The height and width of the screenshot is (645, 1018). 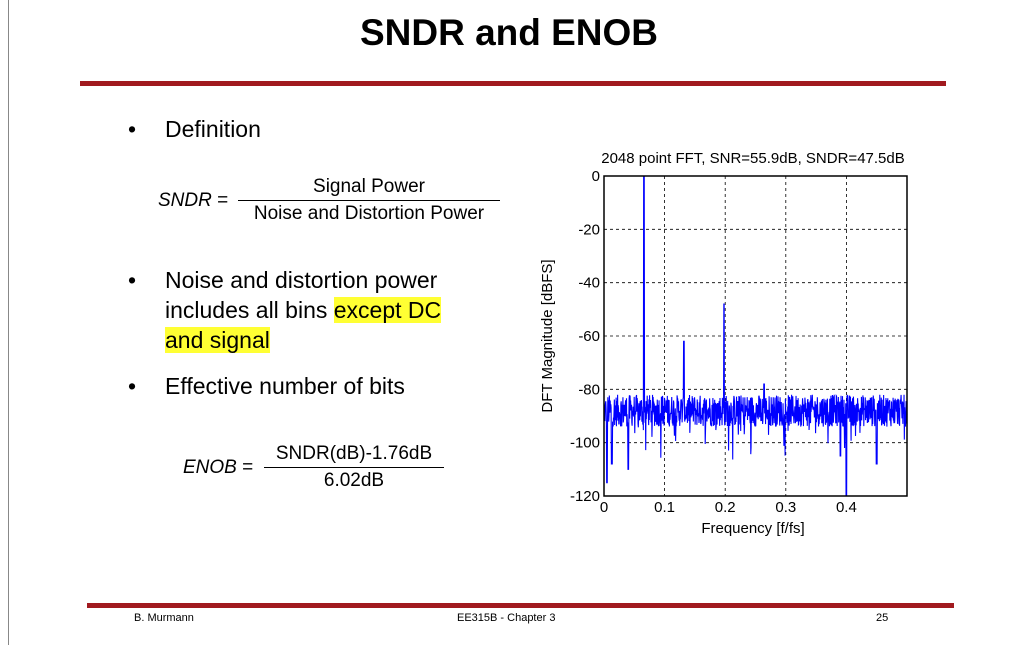 I want to click on sndr-numerator: Signal Power, so click(x=369, y=186).